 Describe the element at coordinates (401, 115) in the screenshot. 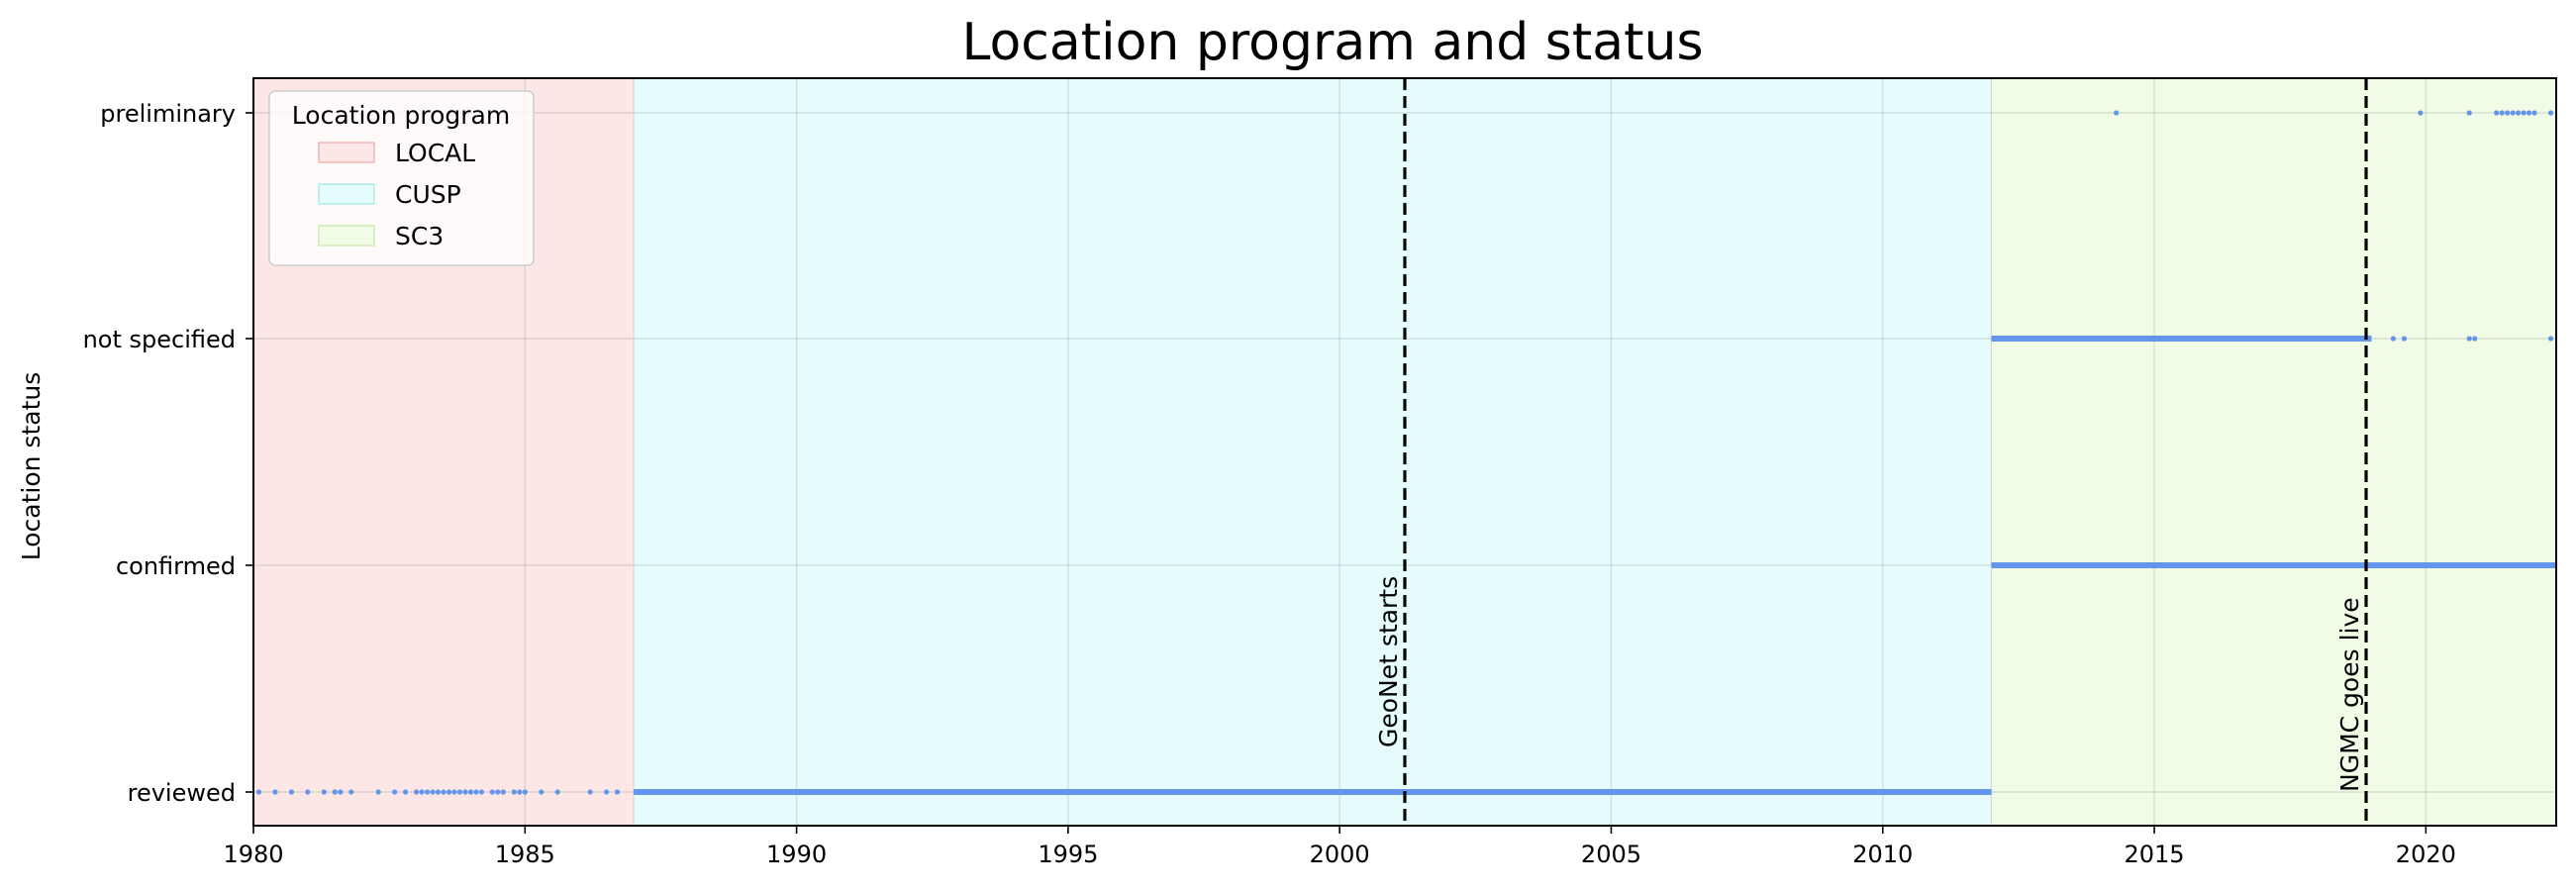

I see `legend-title: Location program` at that location.